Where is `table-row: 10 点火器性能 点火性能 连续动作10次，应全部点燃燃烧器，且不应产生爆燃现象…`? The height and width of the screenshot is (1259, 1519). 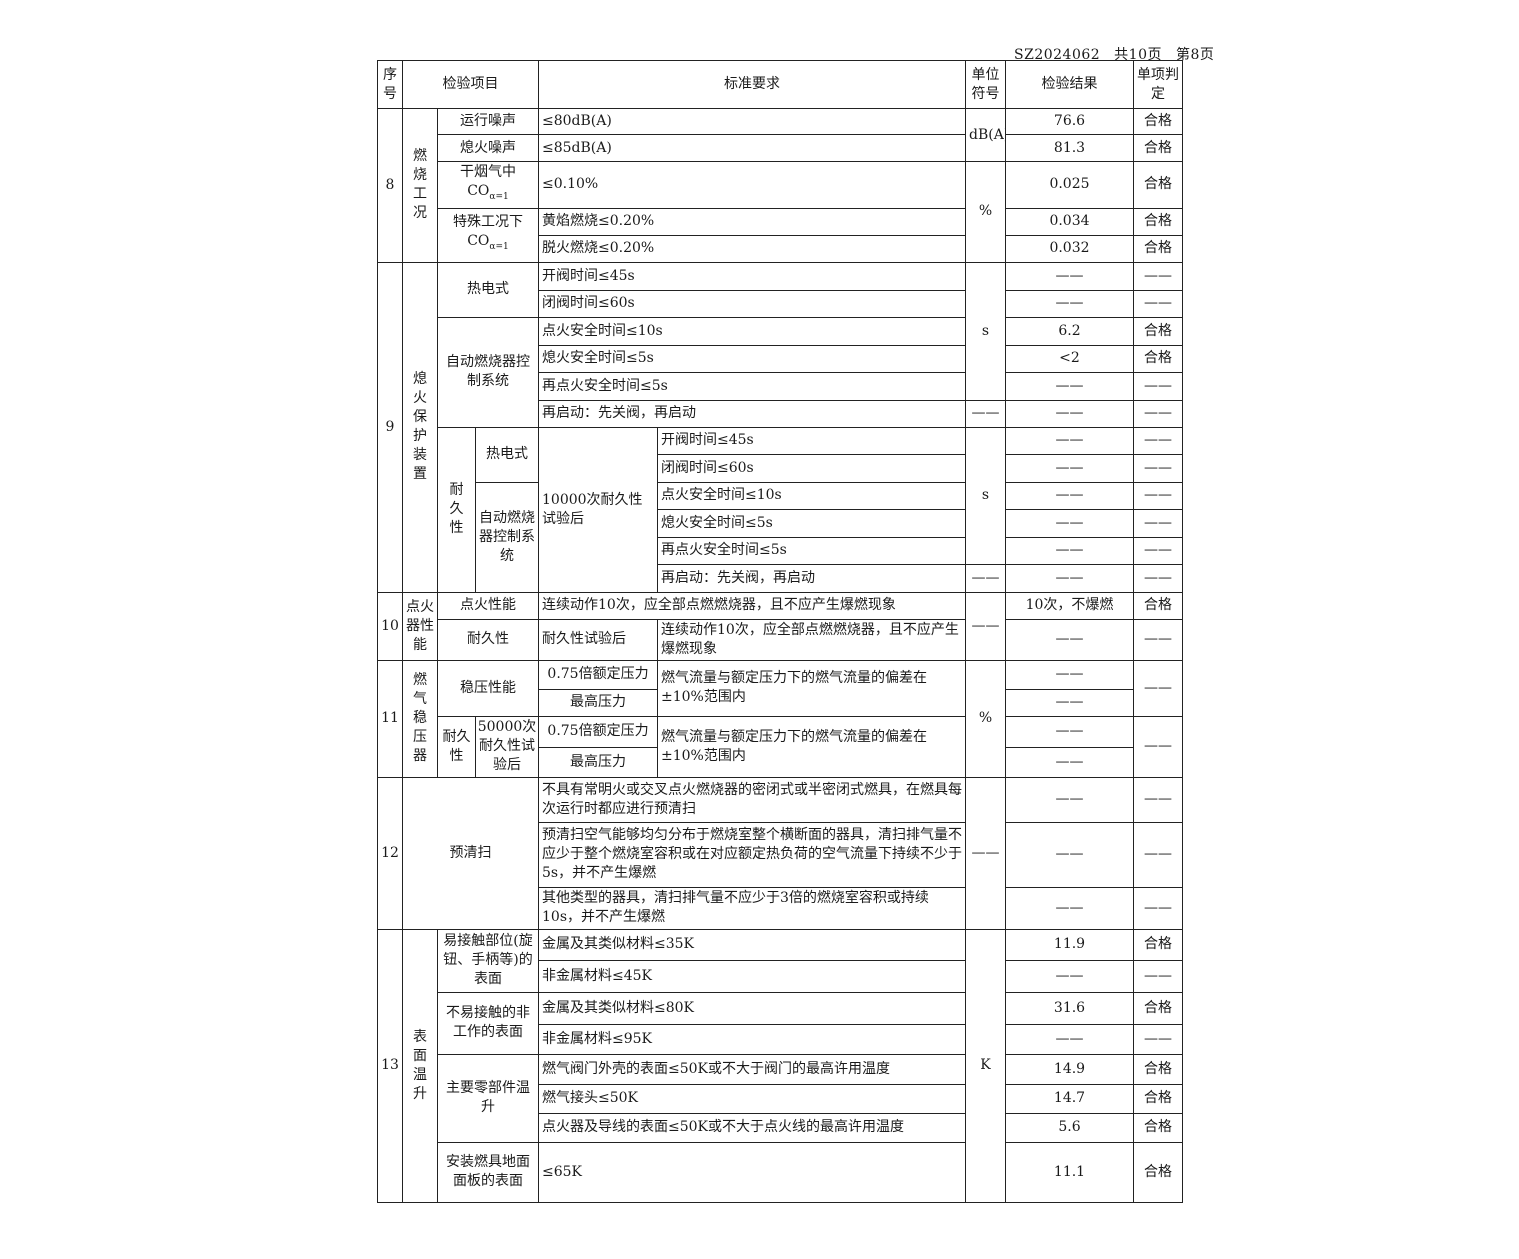 table-row: 10 点火器性能 点火性能 连续动作10次，应全部点燃燃烧器，且不应产生爆燃现象… is located at coordinates (780, 626).